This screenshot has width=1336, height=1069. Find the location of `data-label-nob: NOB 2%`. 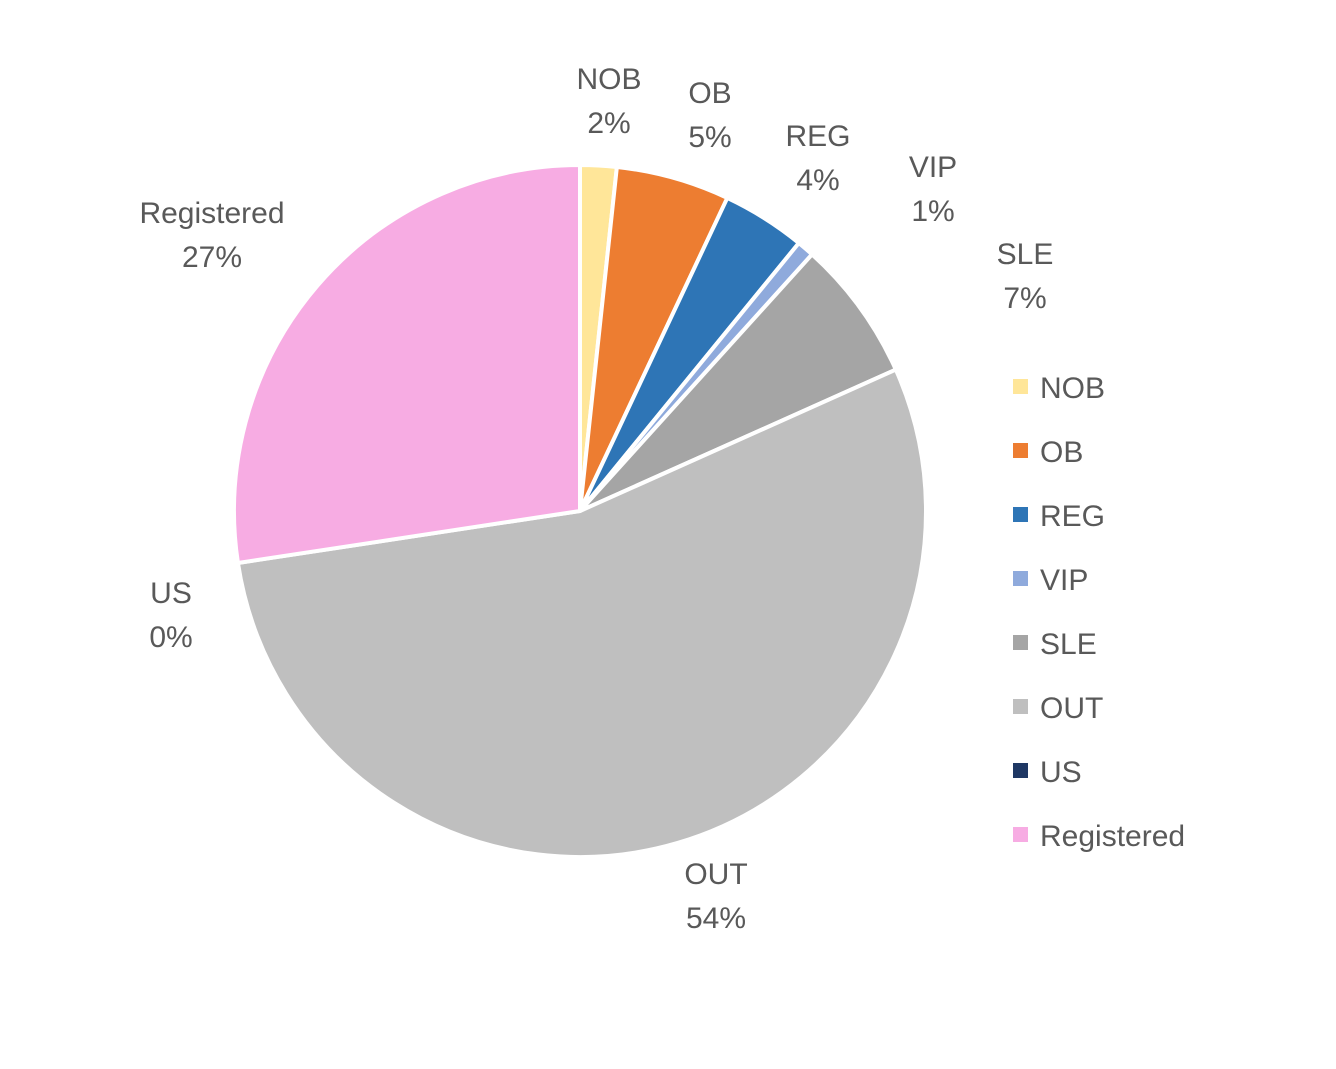

data-label-nob: NOB 2% is located at coordinates (608, 101).